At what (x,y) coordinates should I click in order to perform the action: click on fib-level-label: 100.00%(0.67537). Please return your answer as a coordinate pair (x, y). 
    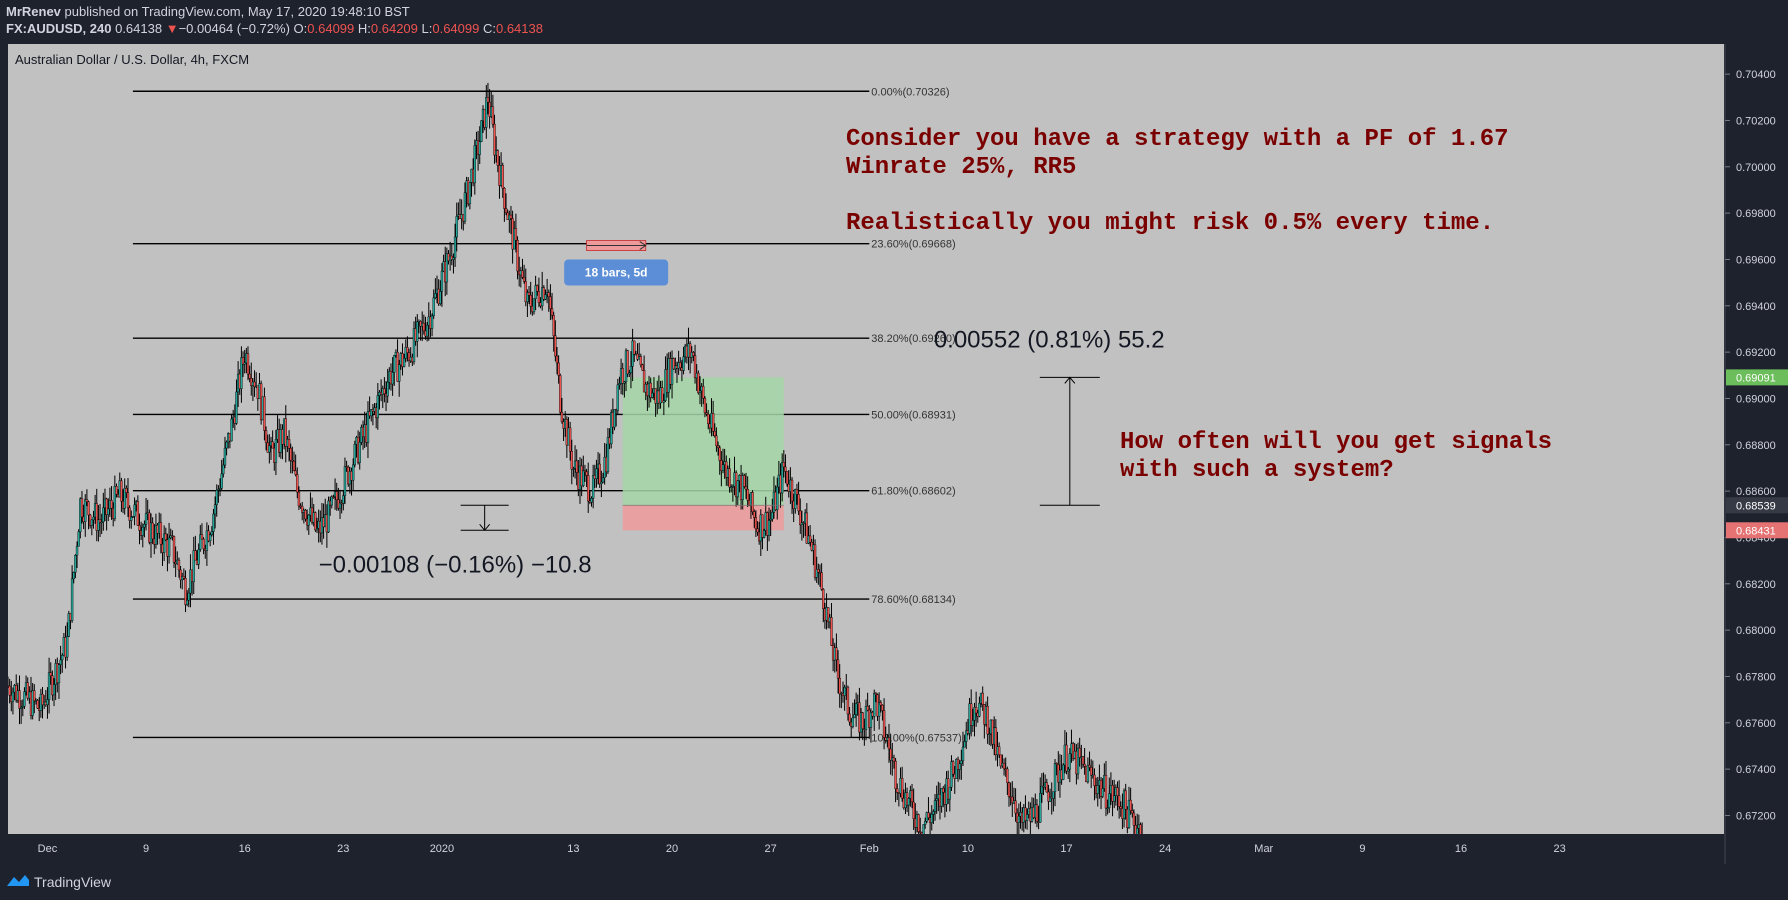
    Looking at the image, I should click on (916, 738).